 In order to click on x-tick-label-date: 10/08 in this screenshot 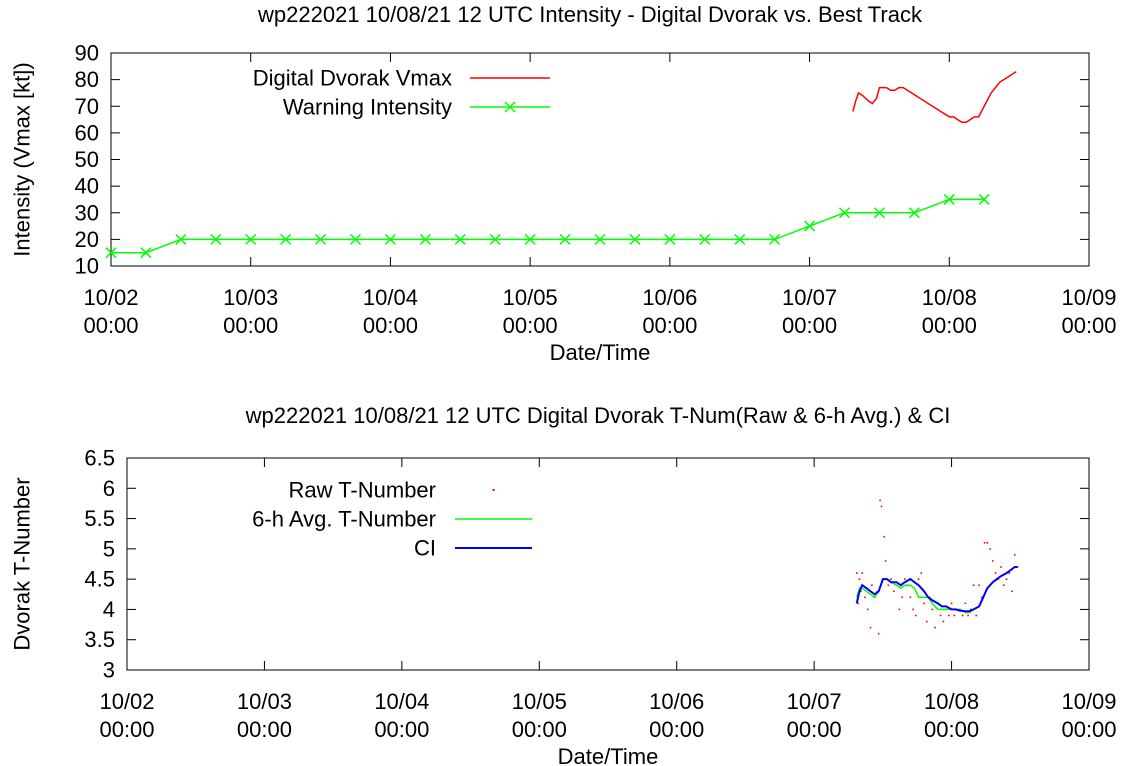, I will do `click(949, 297)`.